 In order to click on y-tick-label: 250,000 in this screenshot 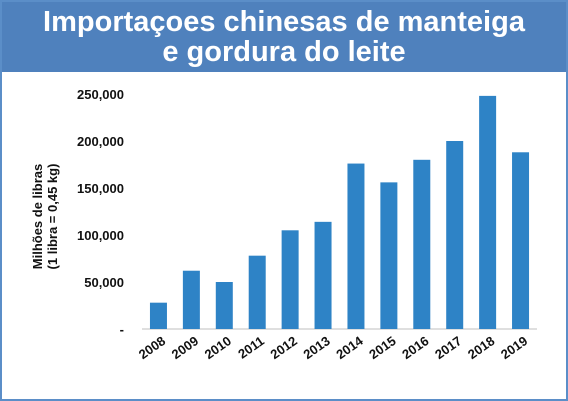, I will do `click(100, 94)`.